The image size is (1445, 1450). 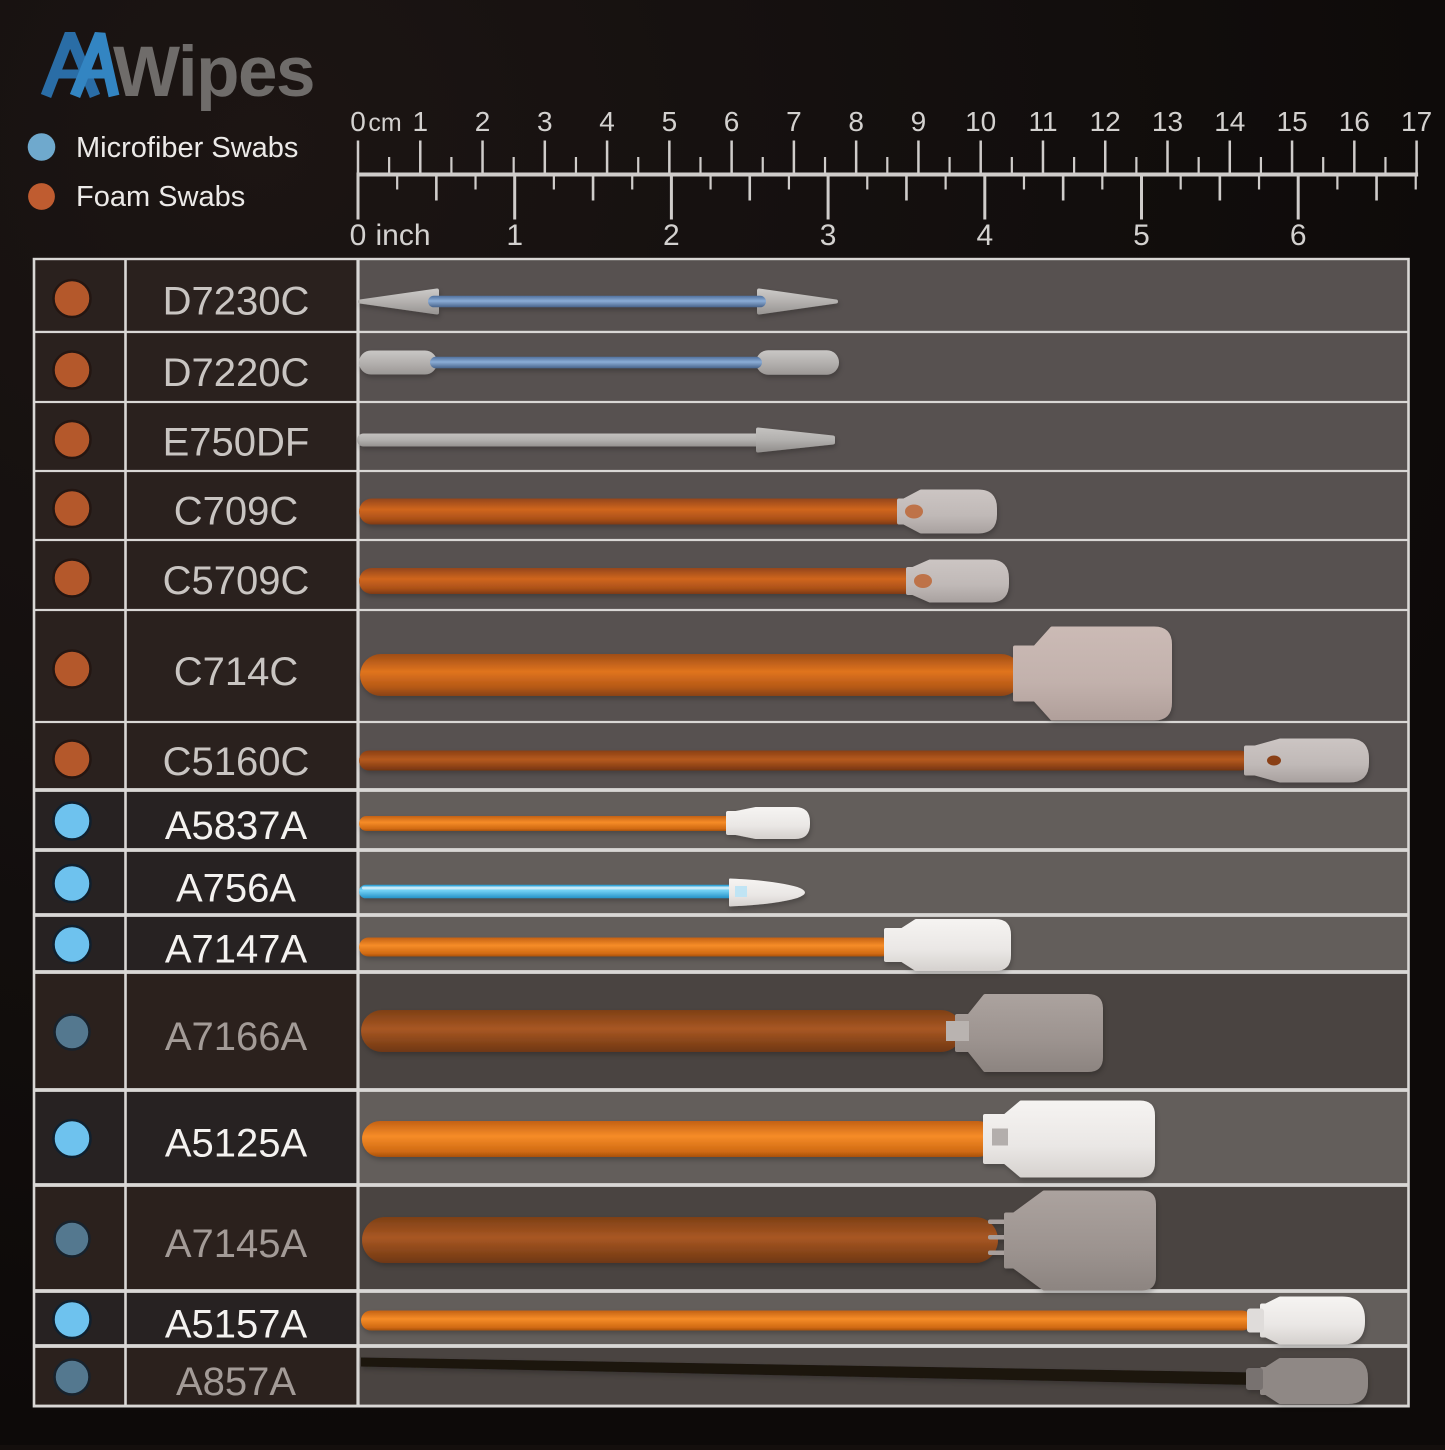 What do you see at coordinates (236, 1244) in the screenshot?
I see `svg-text: A7145A` at bounding box center [236, 1244].